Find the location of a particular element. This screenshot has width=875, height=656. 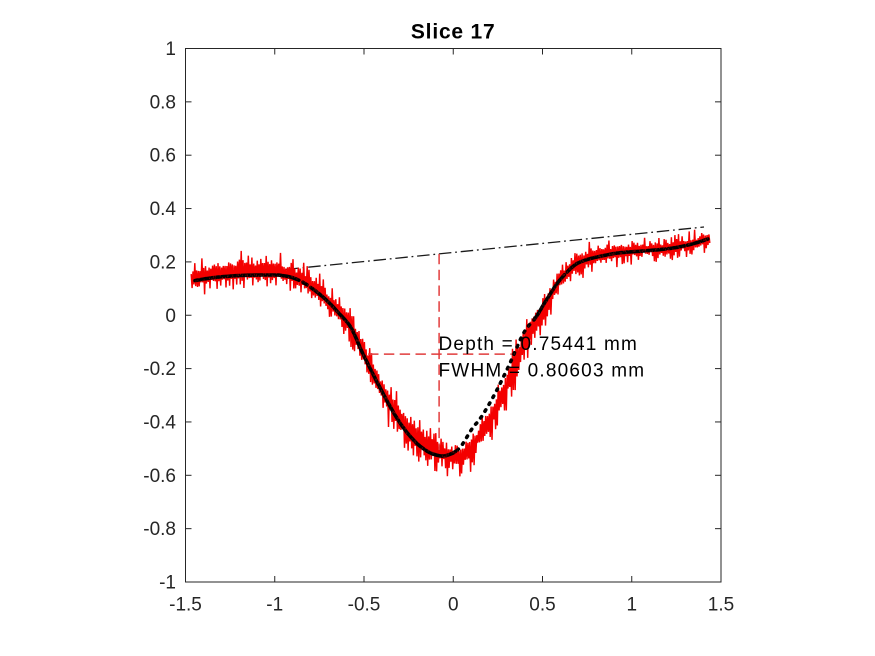

svg-text: 0.2 is located at coordinates (163, 262).